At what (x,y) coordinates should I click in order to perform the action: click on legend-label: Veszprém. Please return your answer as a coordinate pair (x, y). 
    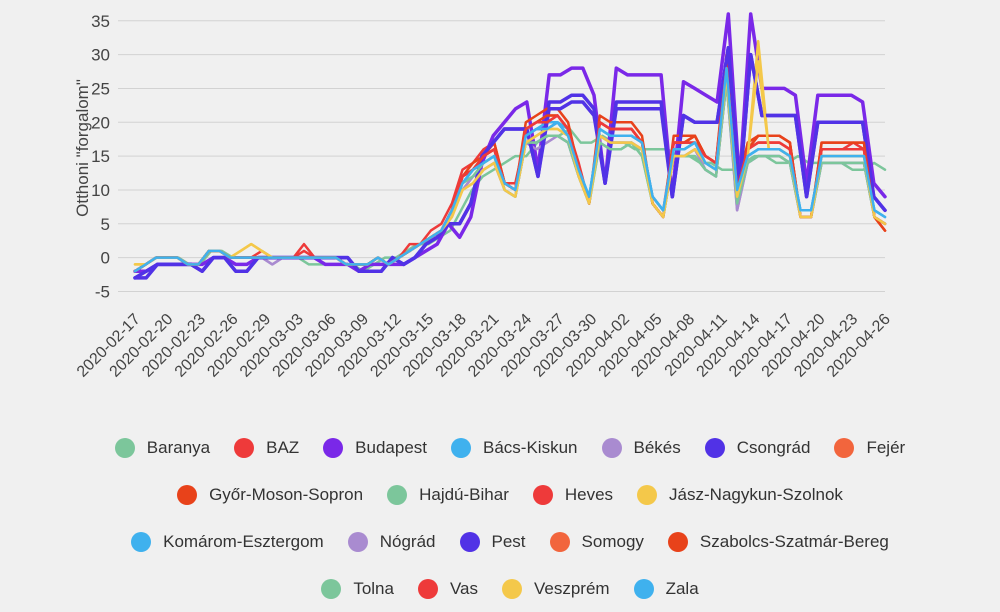
    Looking at the image, I should click on (572, 588).